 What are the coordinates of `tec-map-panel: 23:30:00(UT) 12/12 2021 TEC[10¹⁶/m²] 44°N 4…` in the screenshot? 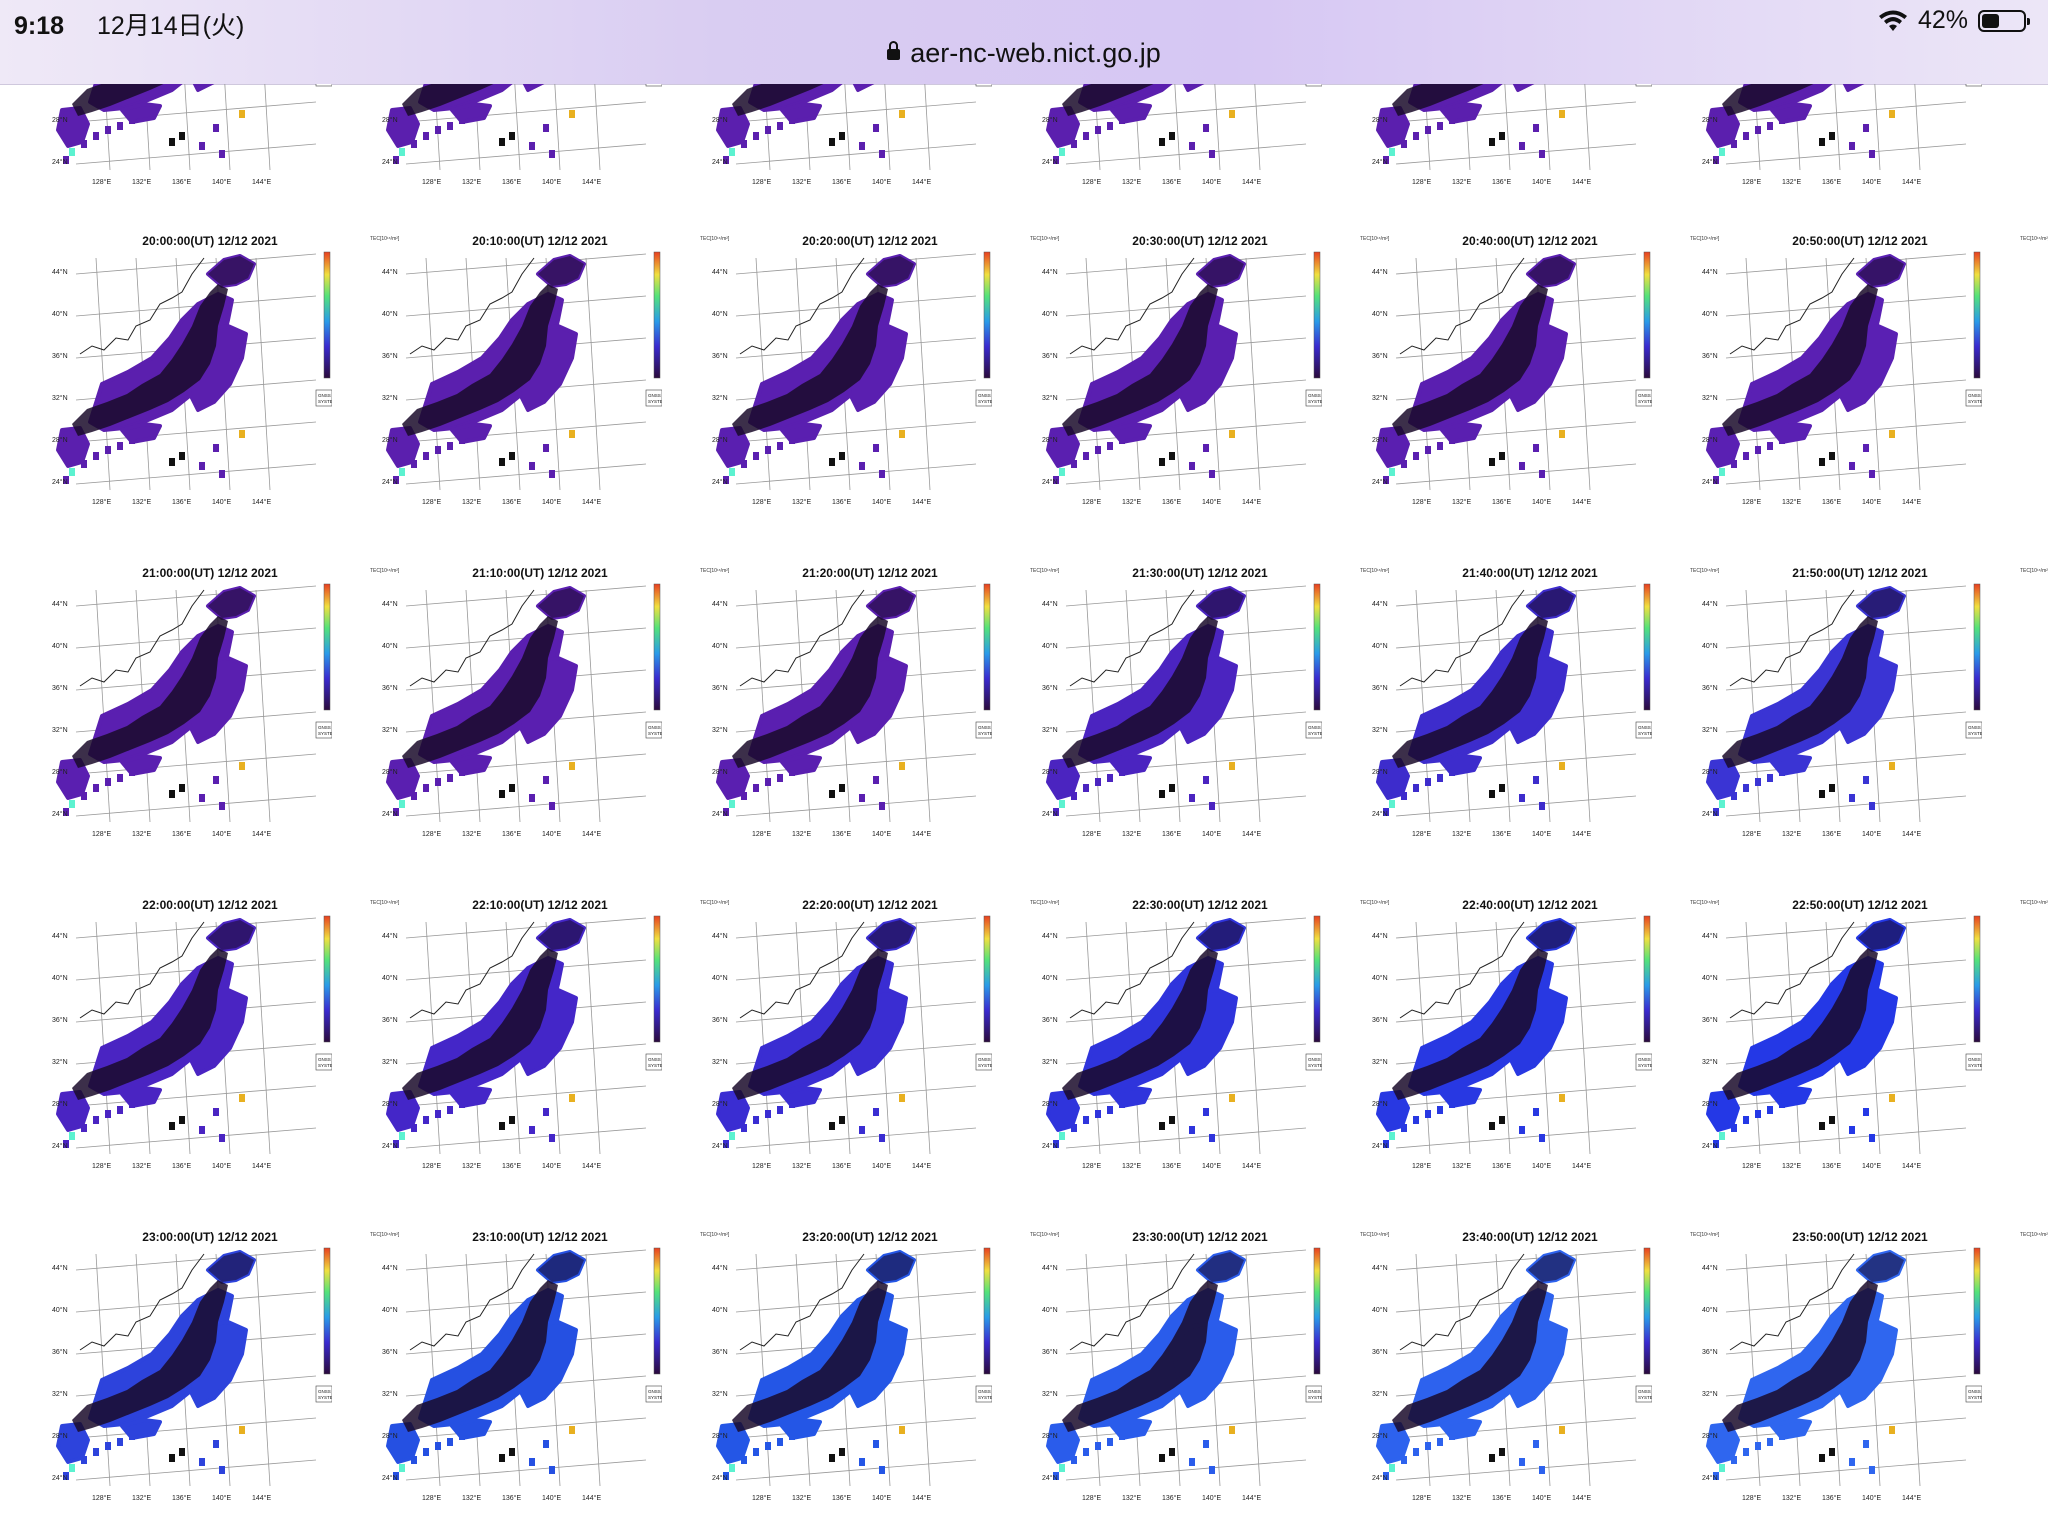 It's located at (1215, 1375).